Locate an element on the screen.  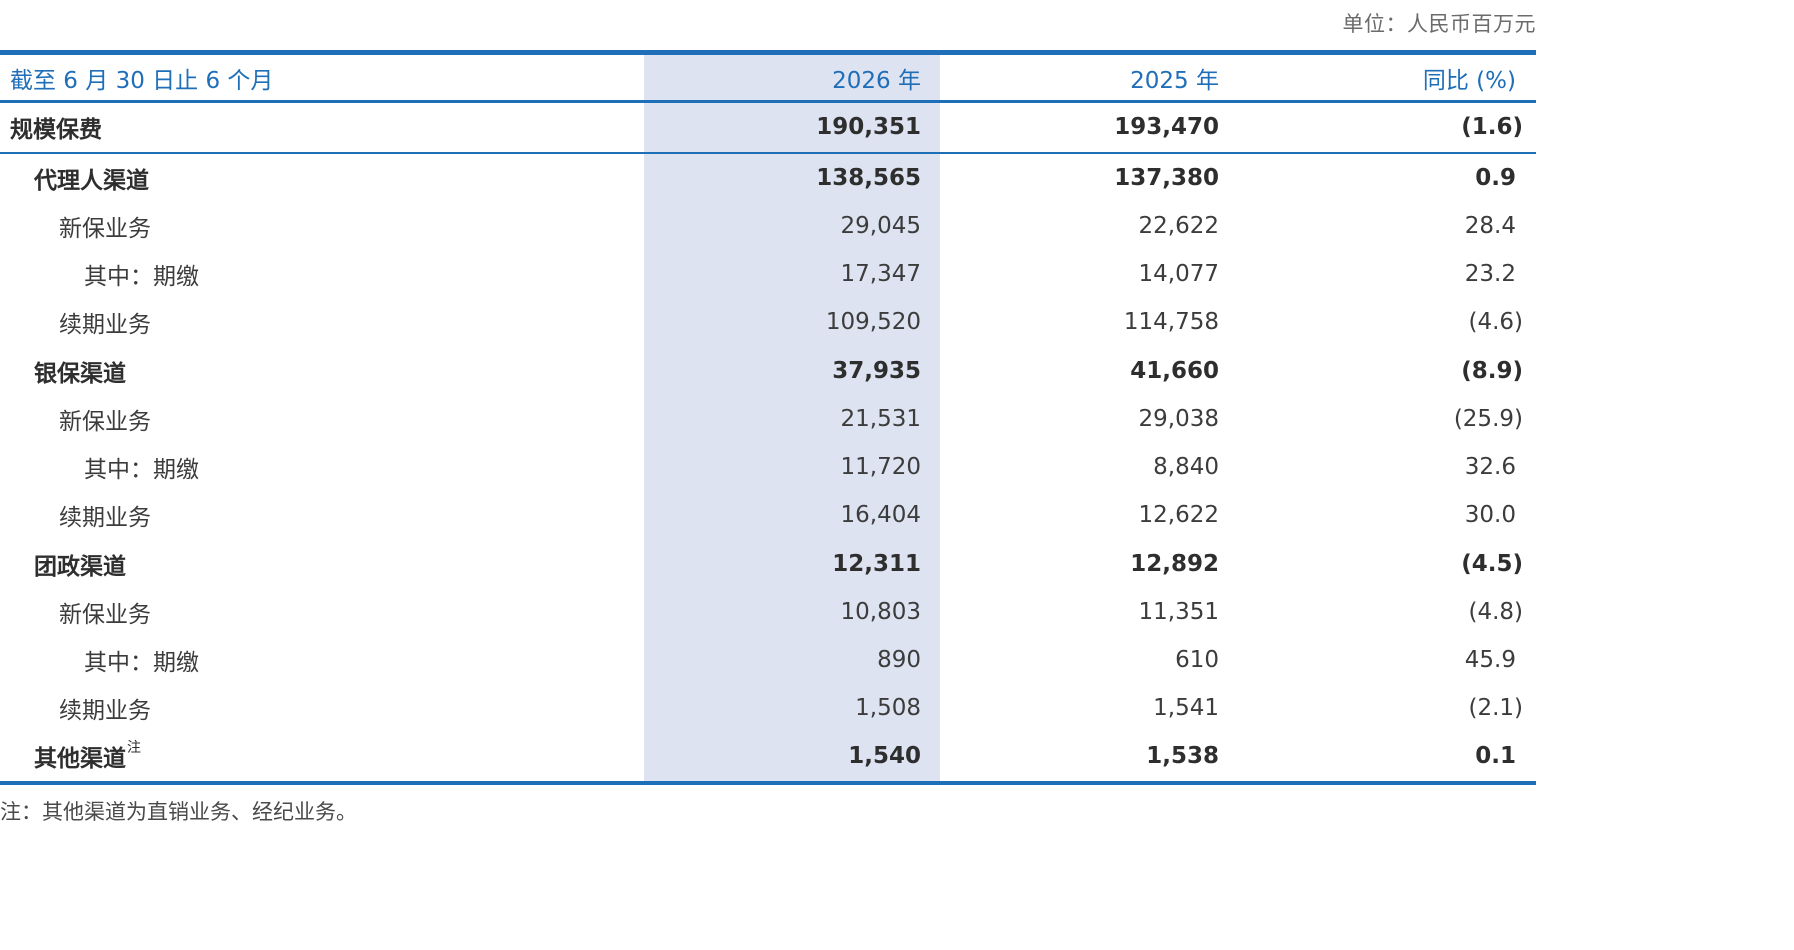
cell-2025: 8,840 is located at coordinates (1186, 467).